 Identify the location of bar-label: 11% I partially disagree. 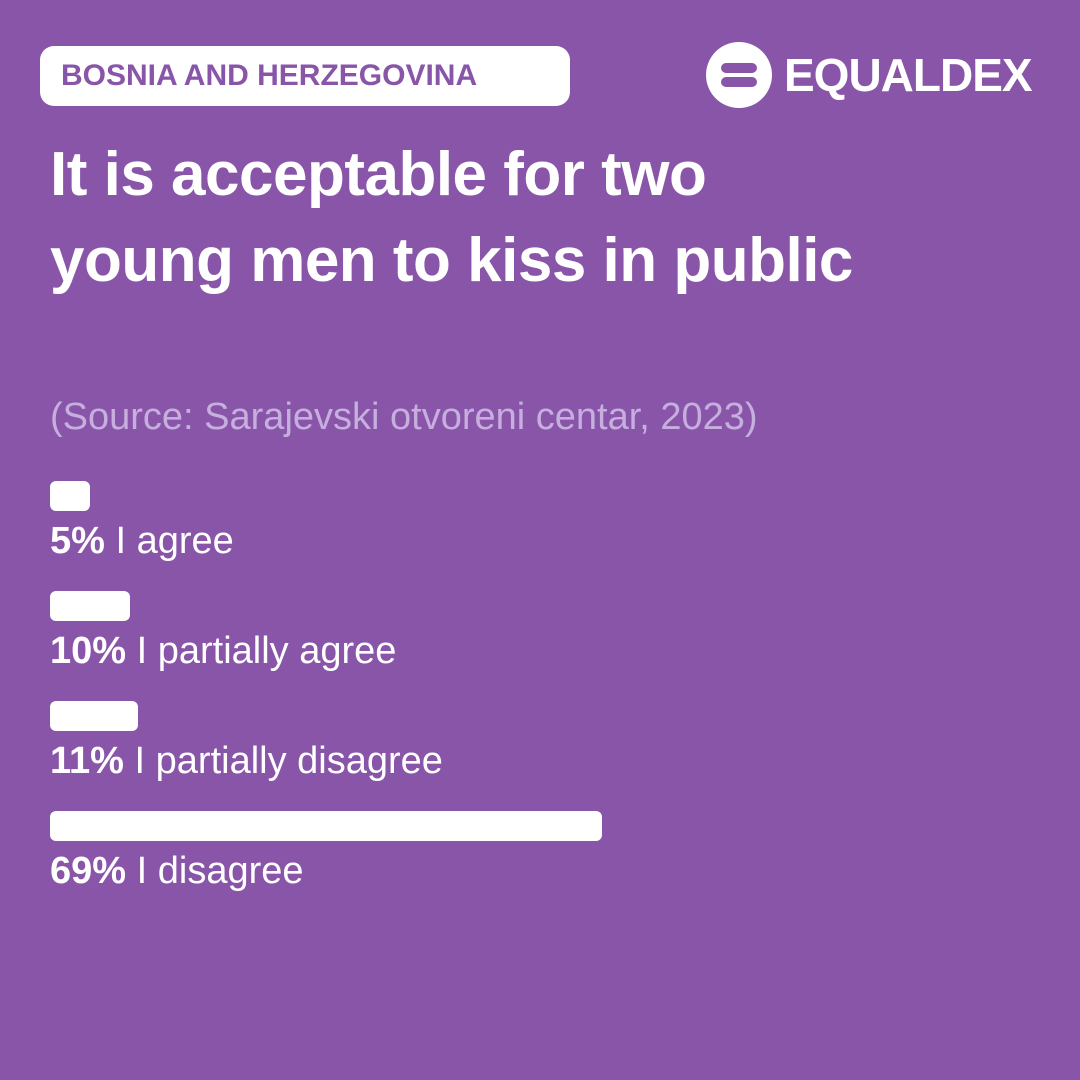
(246, 761).